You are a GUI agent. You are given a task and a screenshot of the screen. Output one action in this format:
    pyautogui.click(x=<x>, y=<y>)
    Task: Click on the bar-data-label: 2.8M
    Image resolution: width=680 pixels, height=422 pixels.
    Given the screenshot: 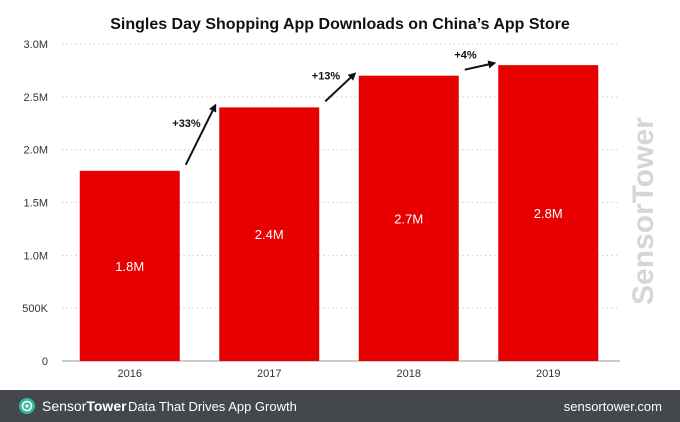 What is the action you would take?
    pyautogui.click(x=548, y=213)
    